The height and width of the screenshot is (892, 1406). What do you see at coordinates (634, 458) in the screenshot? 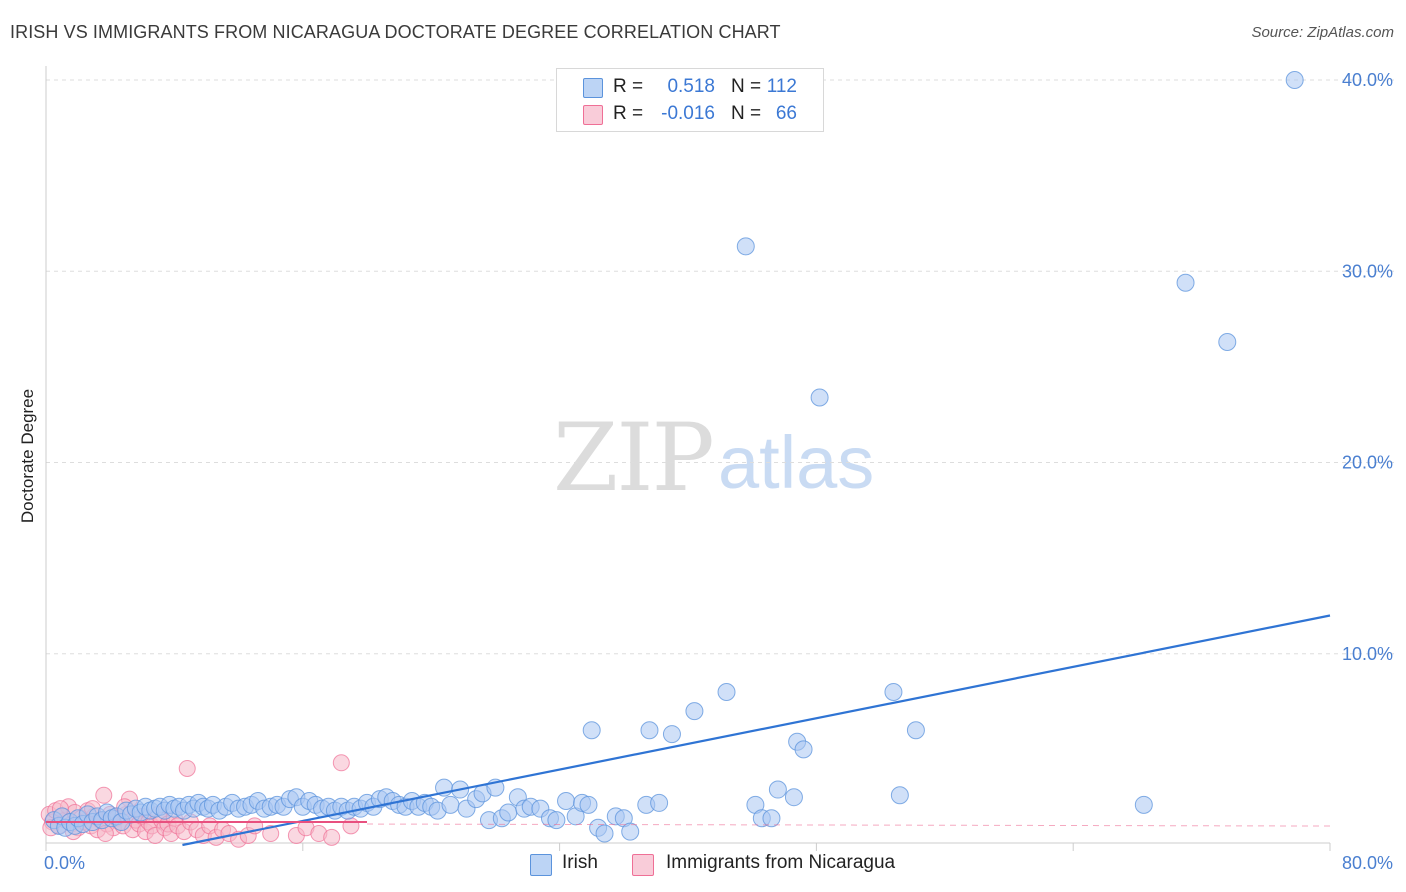
I see `watermark-zip: ZIP` at bounding box center [634, 458].